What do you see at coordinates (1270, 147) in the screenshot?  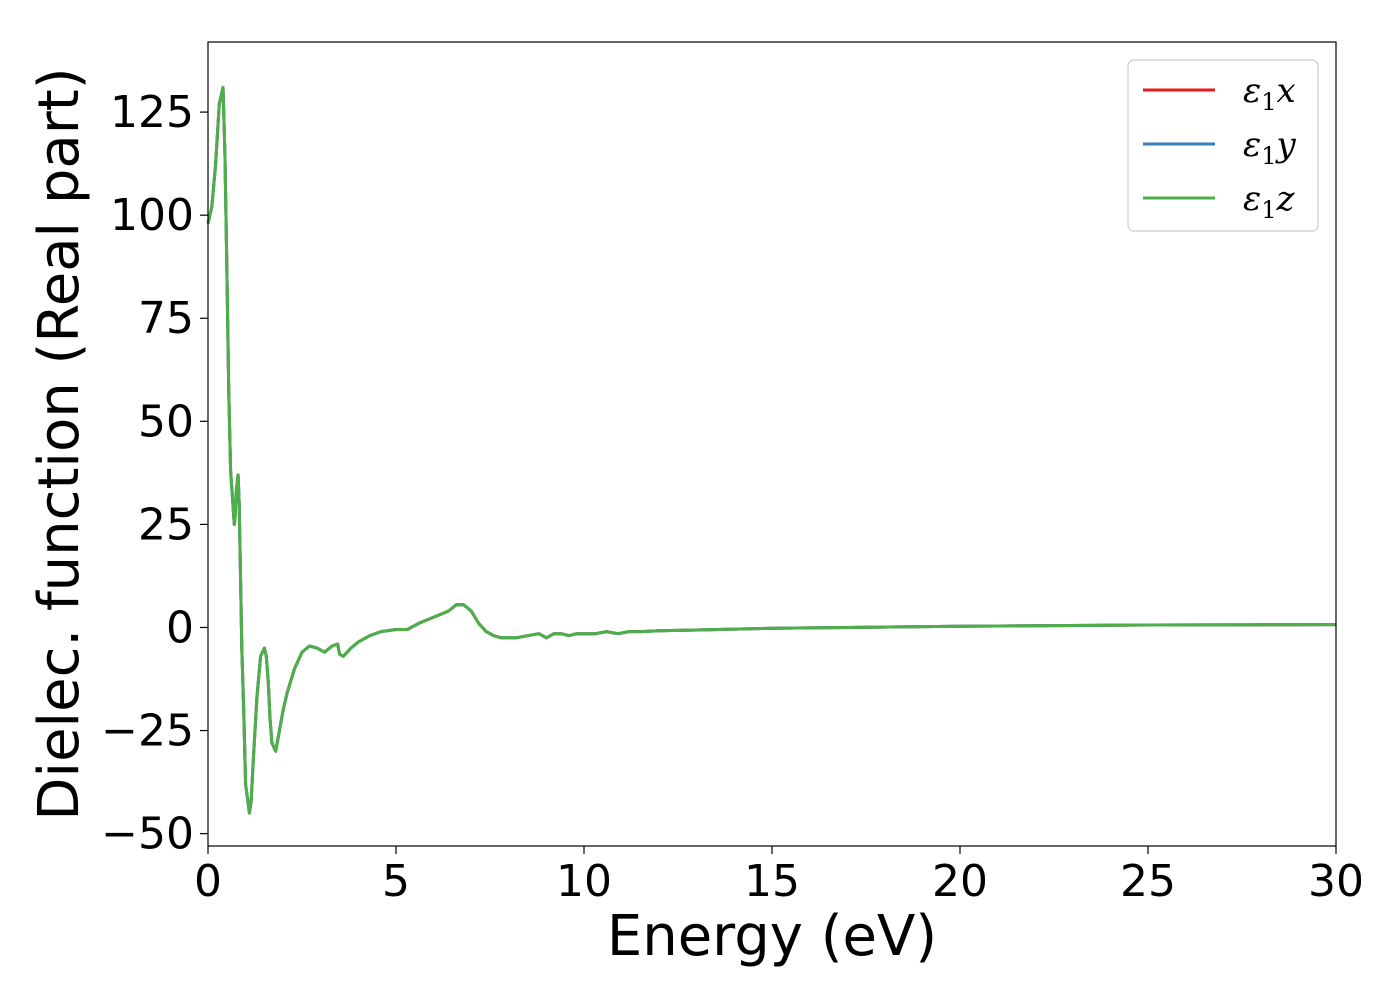 I see `legend-label-2: ε1y` at bounding box center [1270, 147].